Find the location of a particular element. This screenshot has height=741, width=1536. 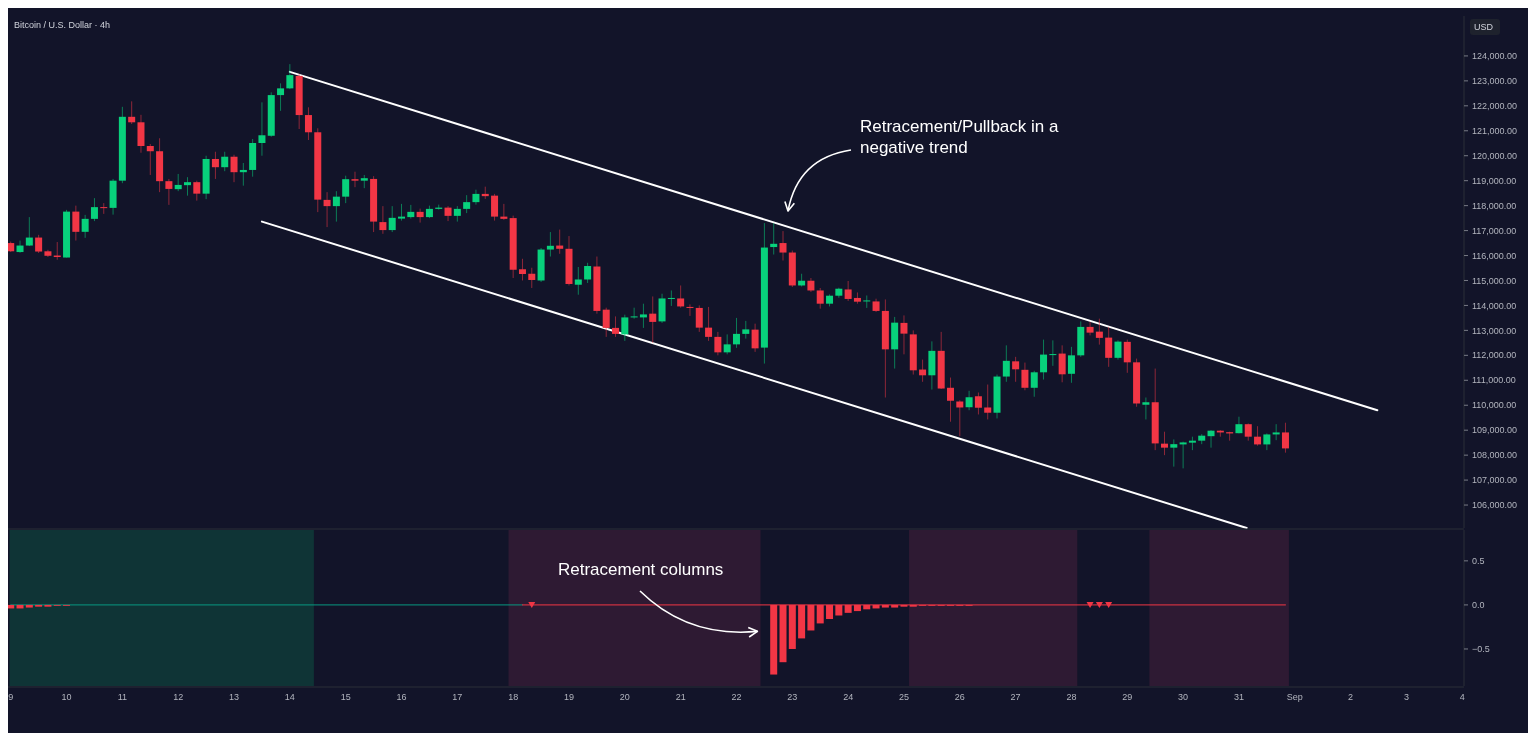

y-tick-label: 118,000.00 is located at coordinates (1494, 205).